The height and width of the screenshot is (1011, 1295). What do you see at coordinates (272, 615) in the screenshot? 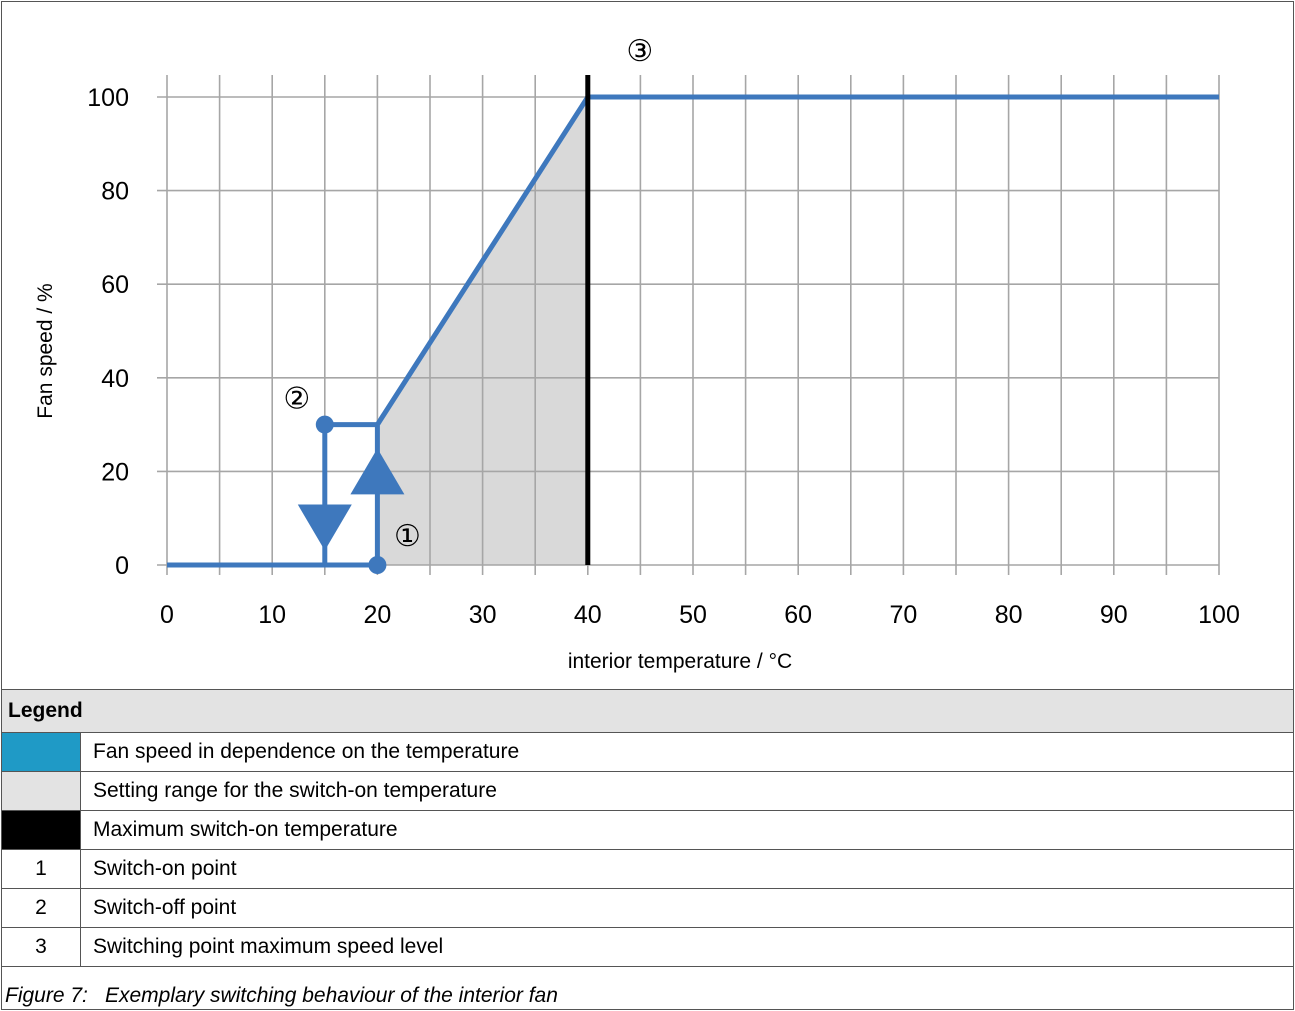
I see `x-tick-label: 10` at bounding box center [272, 615].